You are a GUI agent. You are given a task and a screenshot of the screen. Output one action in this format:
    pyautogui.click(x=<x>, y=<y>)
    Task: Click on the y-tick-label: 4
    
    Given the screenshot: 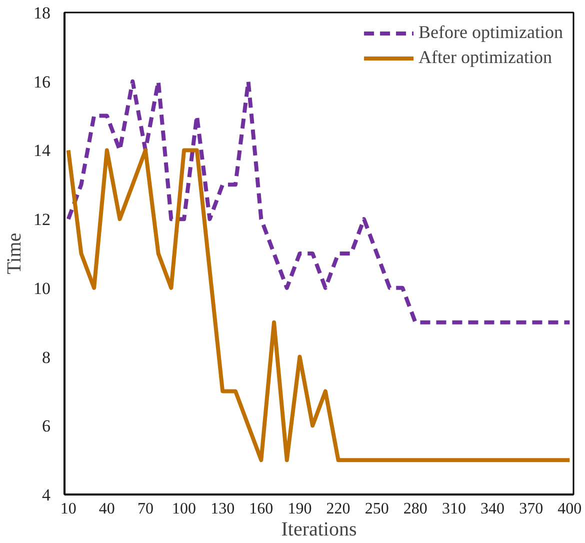 What is the action you would take?
    pyautogui.click(x=46, y=495)
    